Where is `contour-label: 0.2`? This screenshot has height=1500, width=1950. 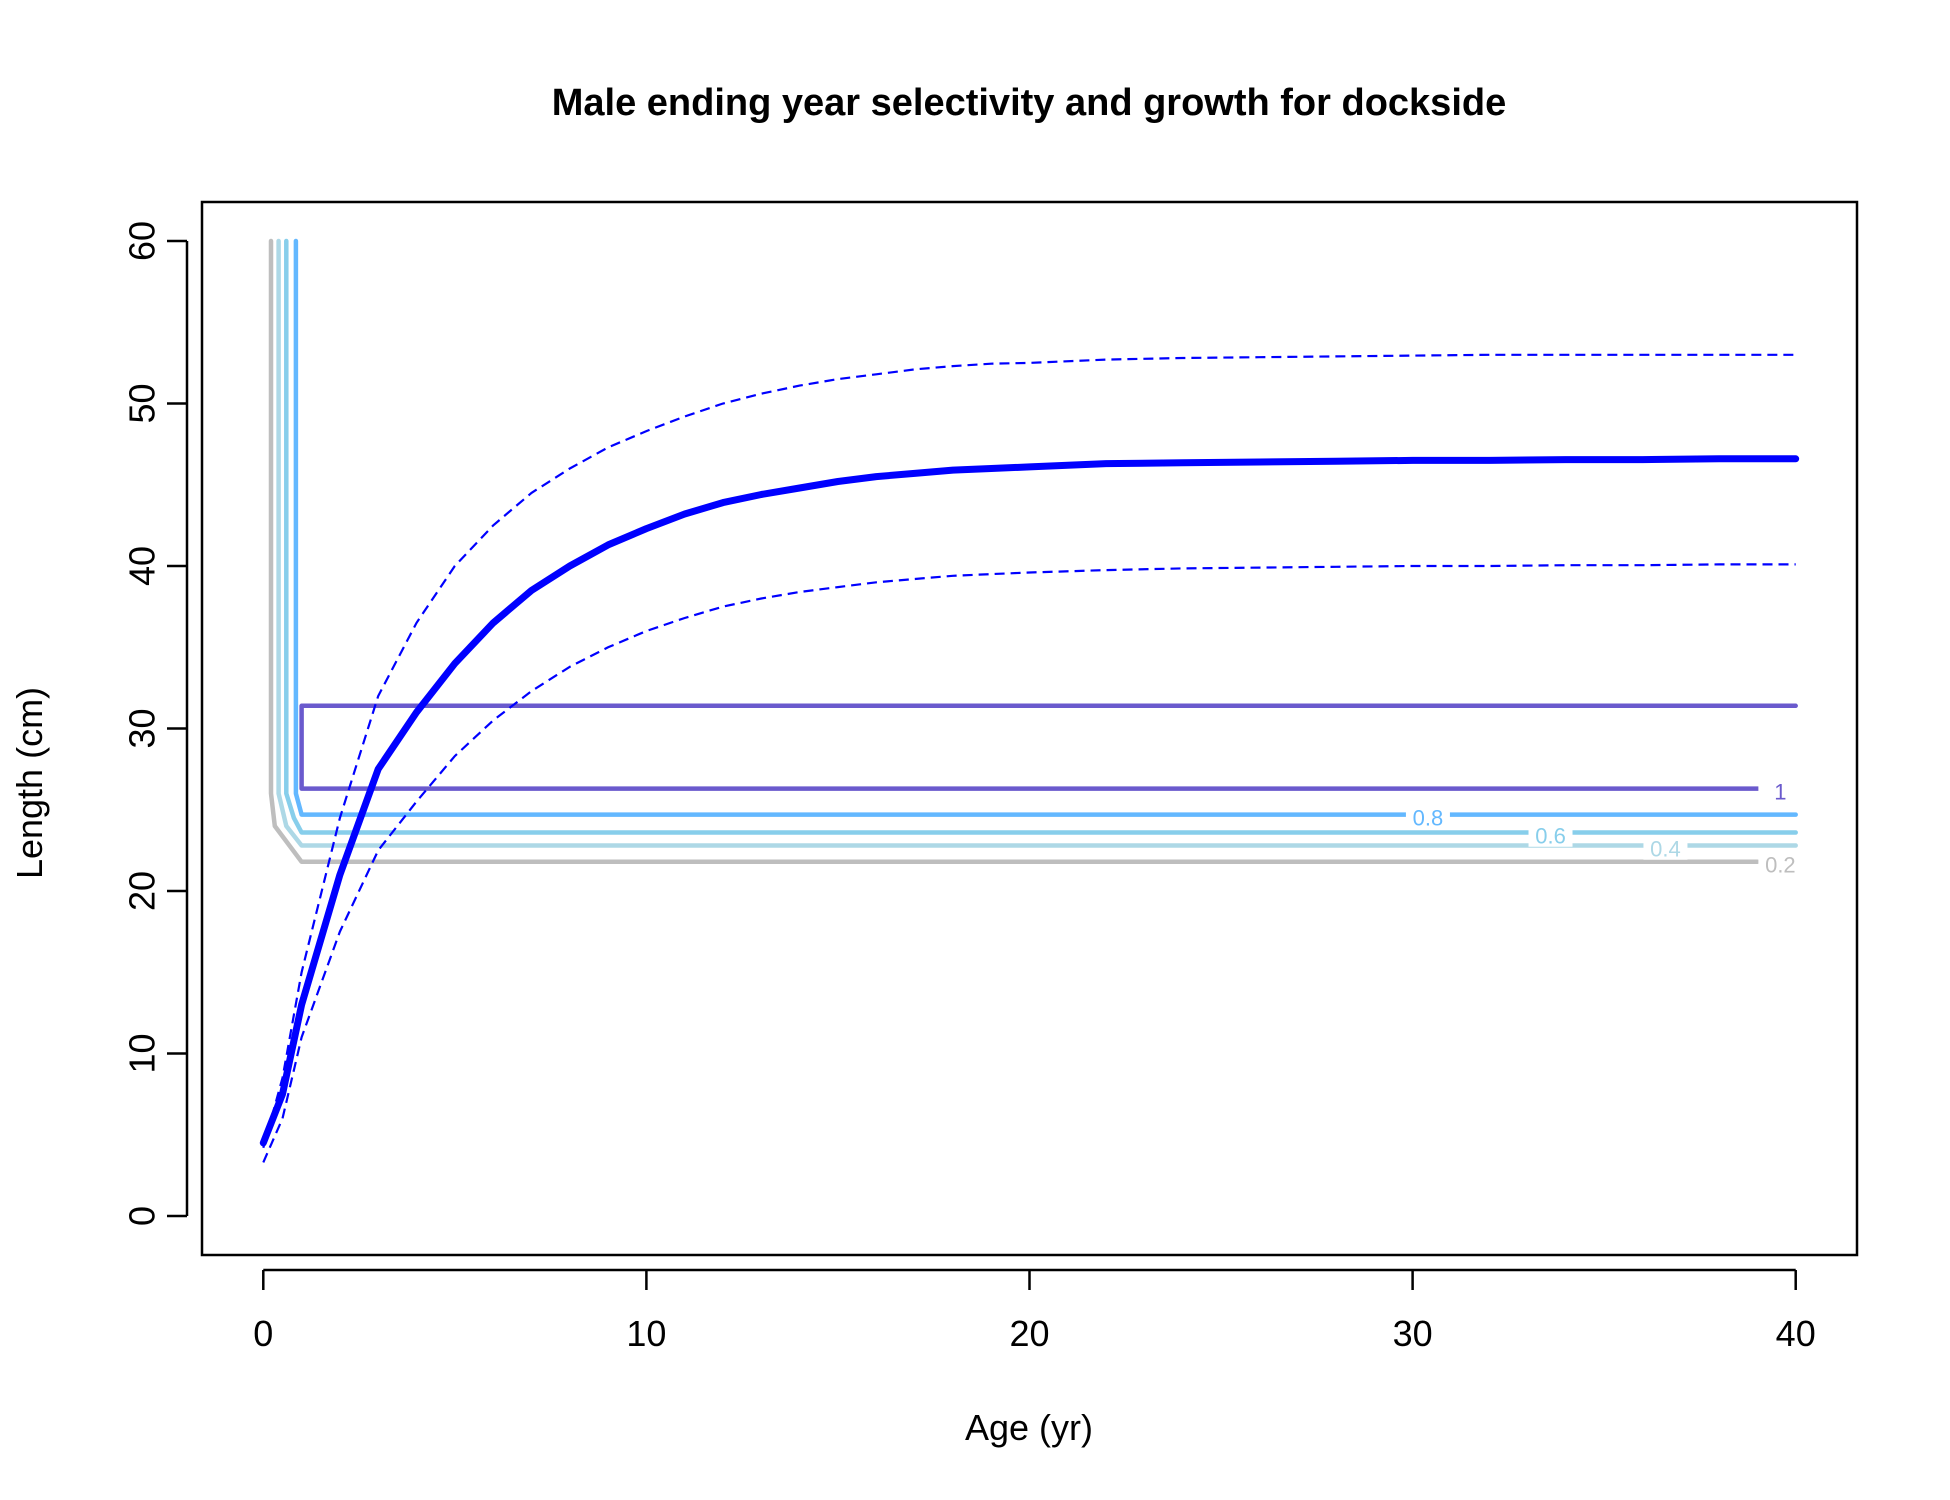 contour-label: 0.2 is located at coordinates (1780, 865).